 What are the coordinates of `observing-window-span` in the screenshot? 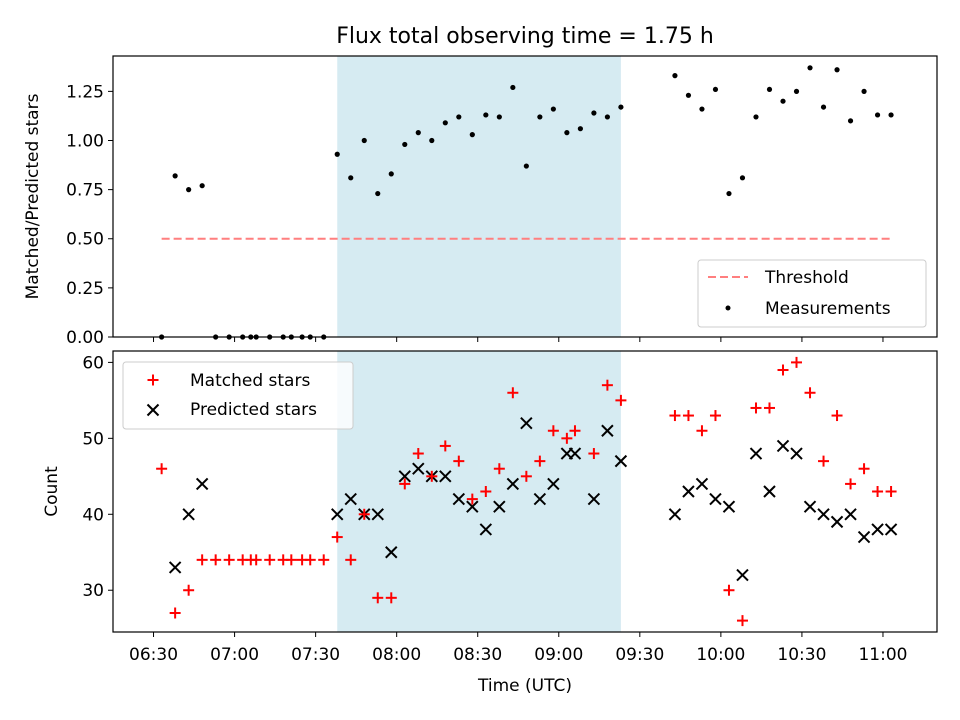 It's located at (479, 196).